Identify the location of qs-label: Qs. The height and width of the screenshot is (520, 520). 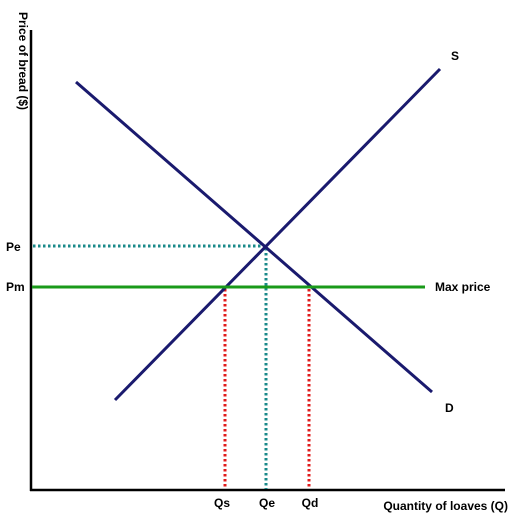
(222, 503).